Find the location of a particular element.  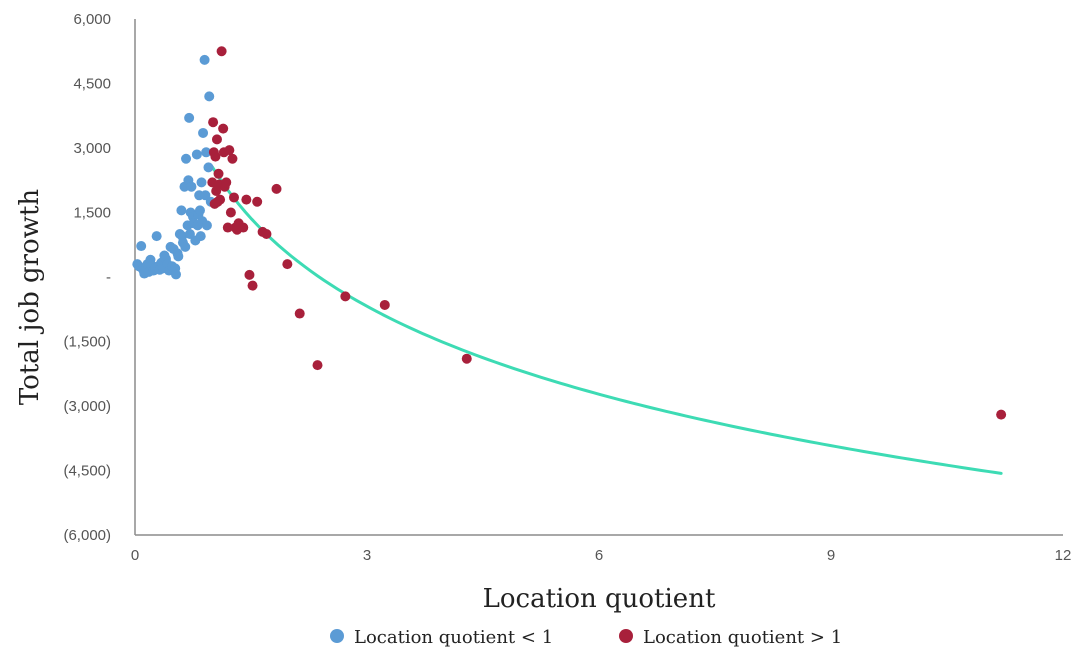

y-tick-label: 3,000 is located at coordinates (92, 148).